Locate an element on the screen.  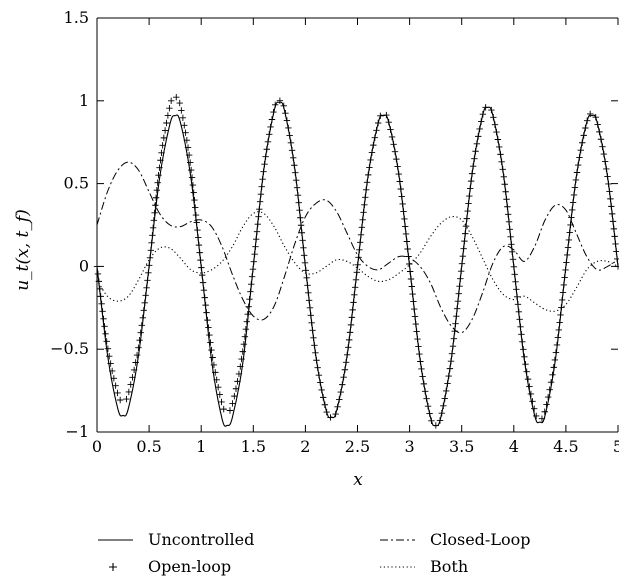
x-tick-label: 3.5 is located at coordinates (461, 446).